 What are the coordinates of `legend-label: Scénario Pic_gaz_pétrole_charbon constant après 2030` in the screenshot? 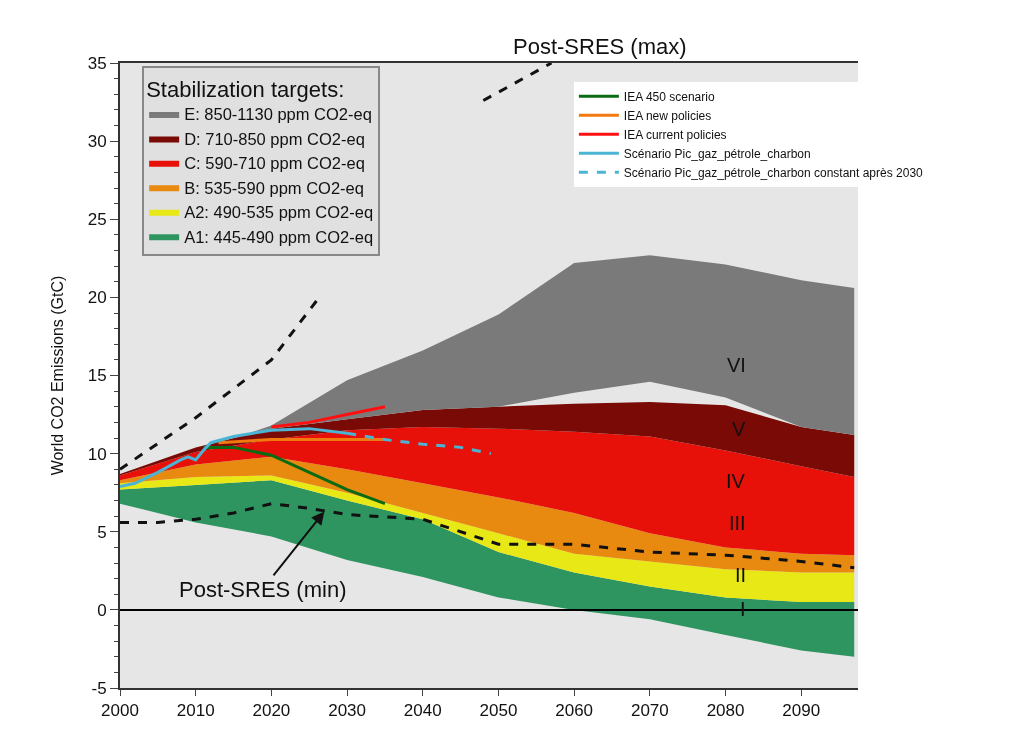 It's located at (773, 172).